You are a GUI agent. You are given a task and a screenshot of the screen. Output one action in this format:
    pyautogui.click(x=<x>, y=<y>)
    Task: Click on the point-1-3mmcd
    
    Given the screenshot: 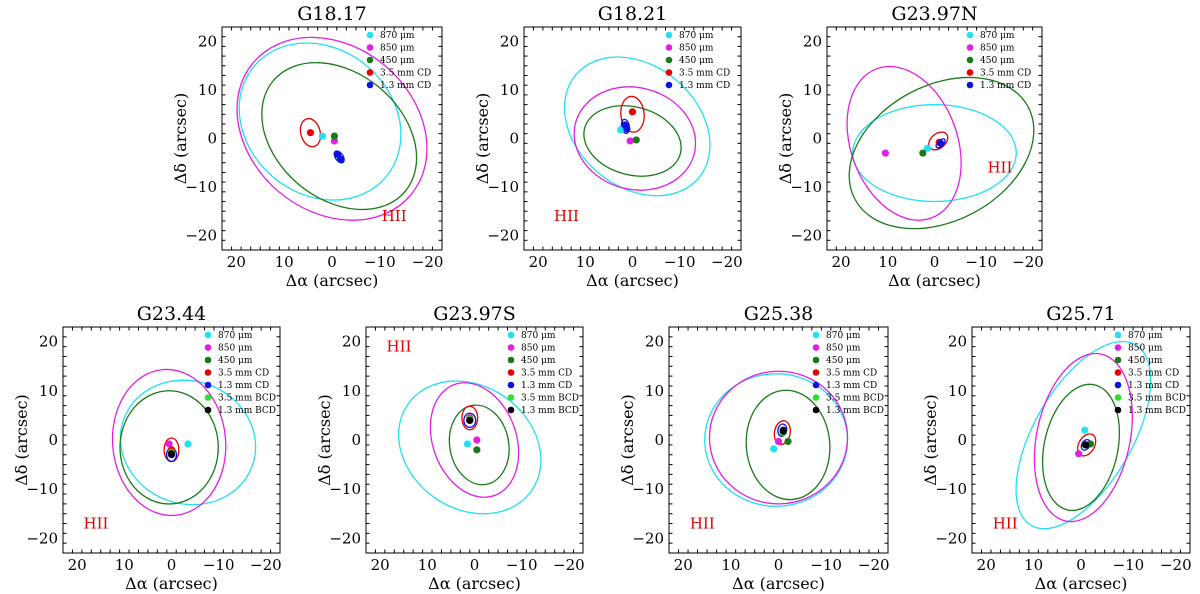 What is the action you would take?
    pyautogui.click(x=341, y=159)
    